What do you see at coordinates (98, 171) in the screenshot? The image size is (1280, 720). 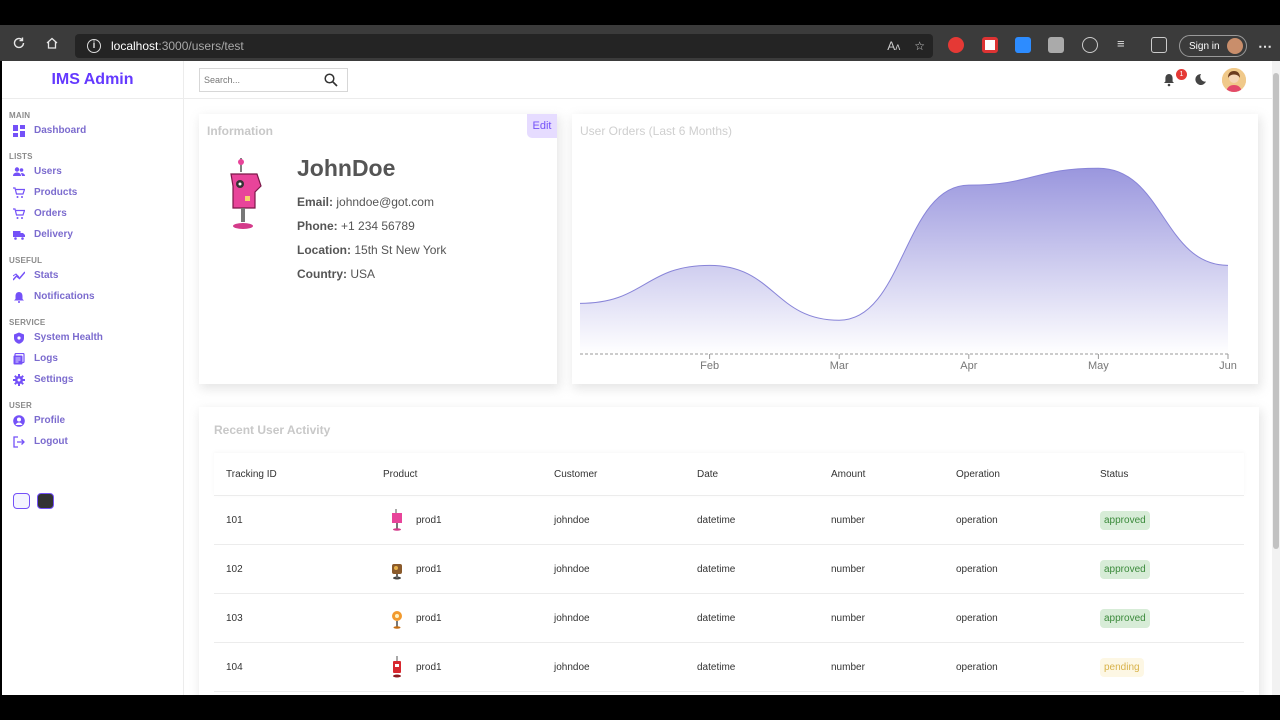 I see `sidebar-item-users: Users` at bounding box center [98, 171].